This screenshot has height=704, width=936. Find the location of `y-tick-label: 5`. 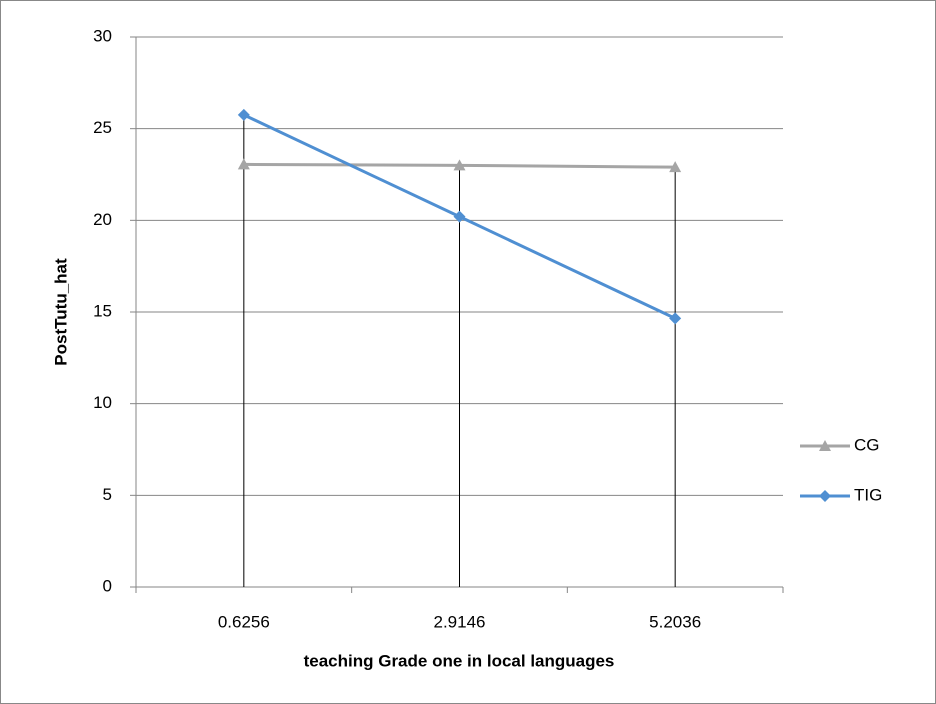

y-tick-label: 5 is located at coordinates (107, 494).